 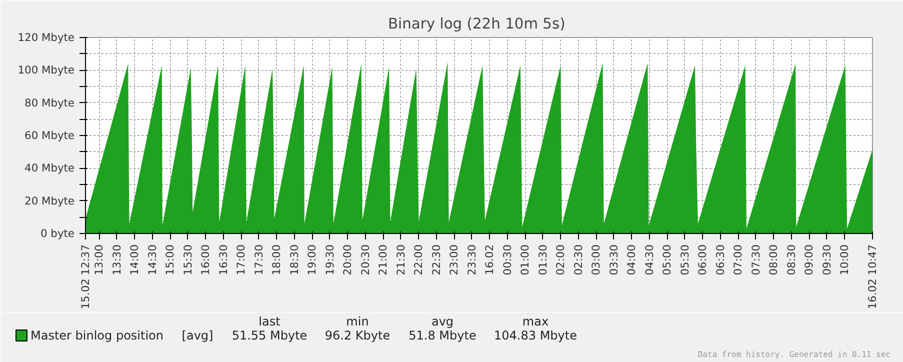 What do you see at coordinates (170, 260) in the screenshot?
I see `x-tick-label: 15:00` at bounding box center [170, 260].